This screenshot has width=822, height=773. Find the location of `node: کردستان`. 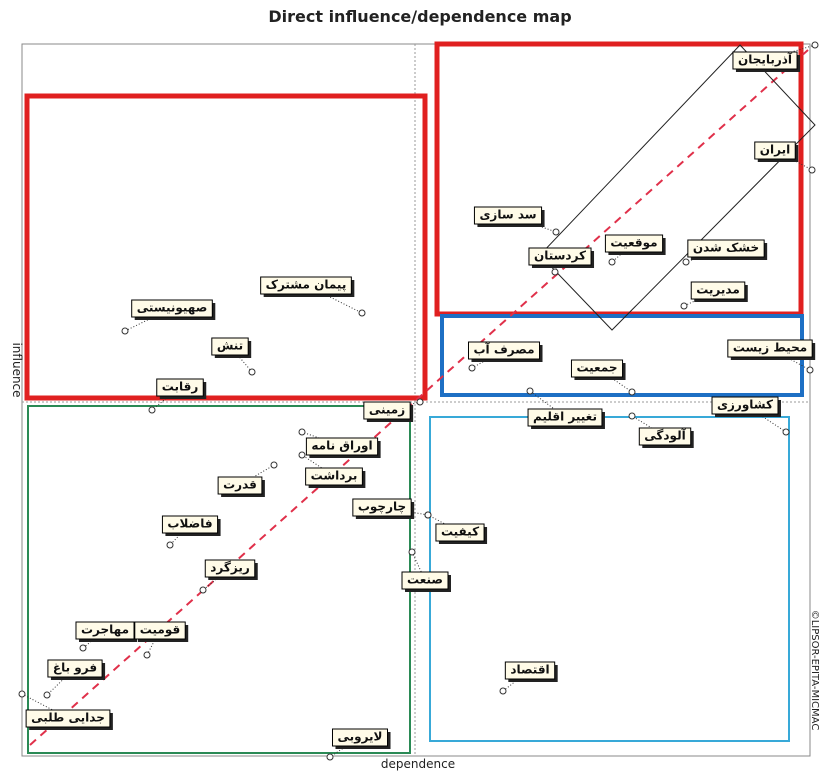

node: کردستان is located at coordinates (561, 261).